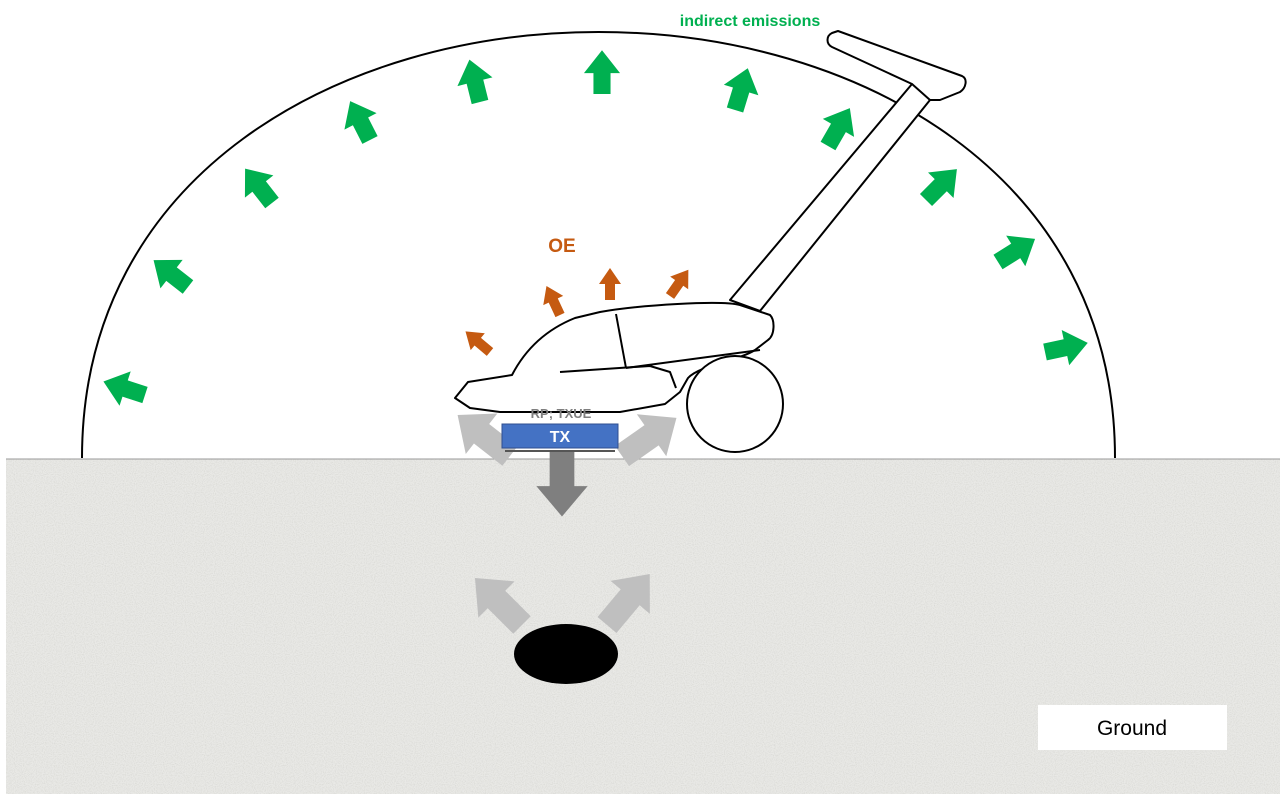  I want to click on ground-label-box, so click(1132, 727).